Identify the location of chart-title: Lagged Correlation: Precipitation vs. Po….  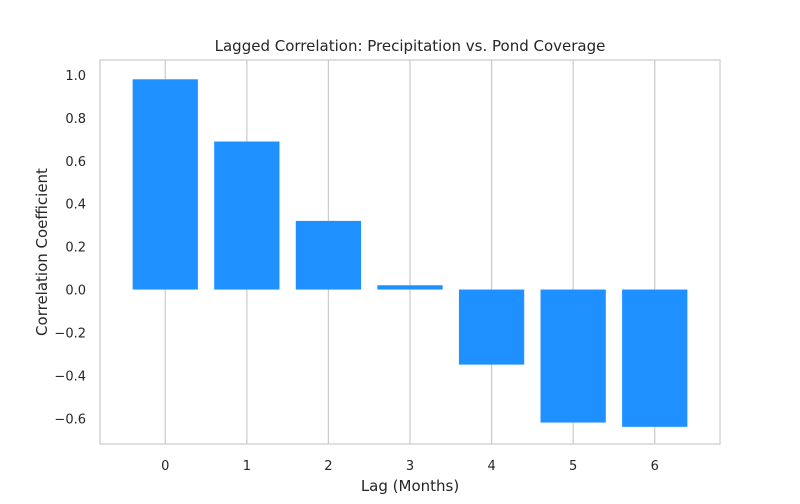
(410, 46).